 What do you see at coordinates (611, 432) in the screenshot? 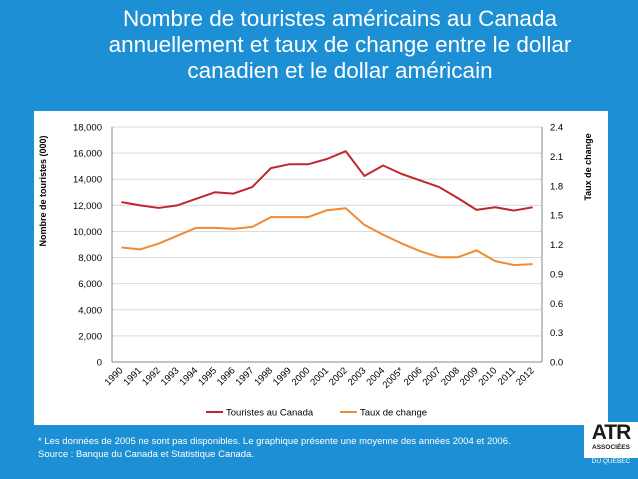
I see `logo-name: ATR` at bounding box center [611, 432].